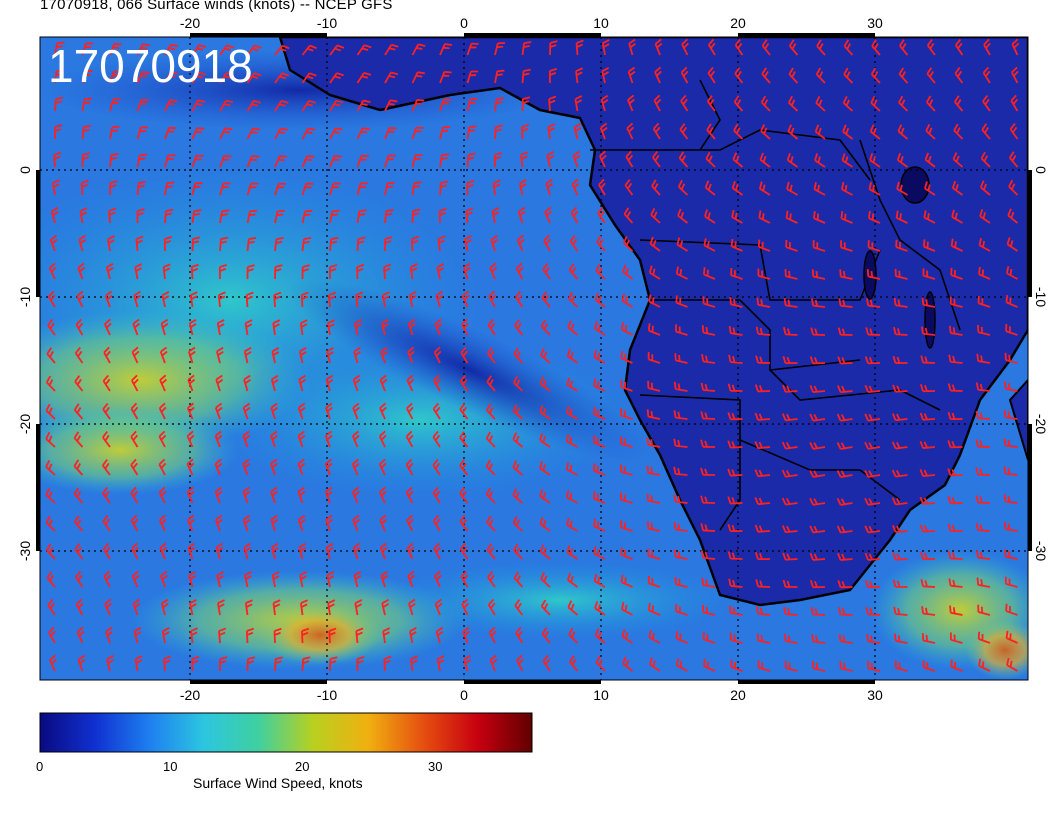 This screenshot has width=1056, height=816. I want to click on lat-labels-right: 0 -10 -20 -30, so click(1041, 363).